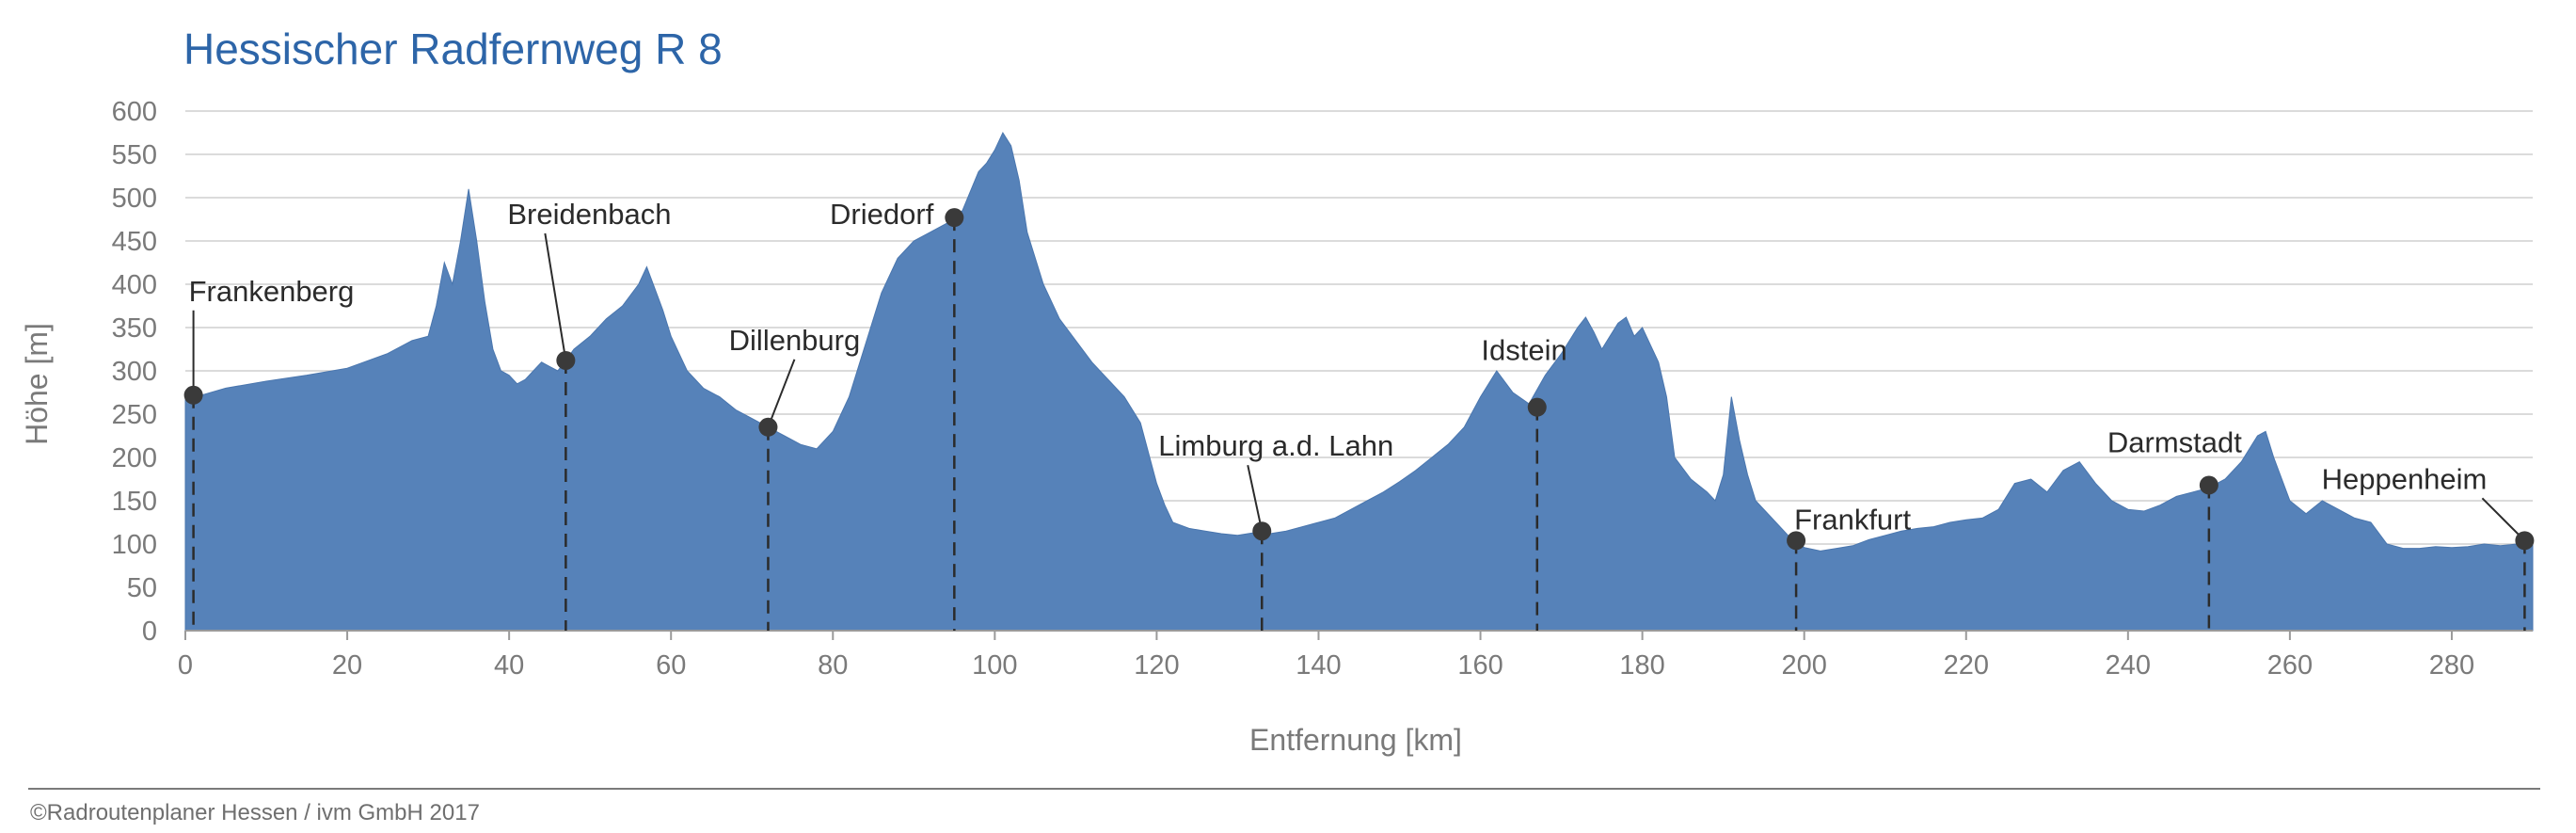  Describe the element at coordinates (134, 285) in the screenshot. I see `y-tick-label: 400` at that location.